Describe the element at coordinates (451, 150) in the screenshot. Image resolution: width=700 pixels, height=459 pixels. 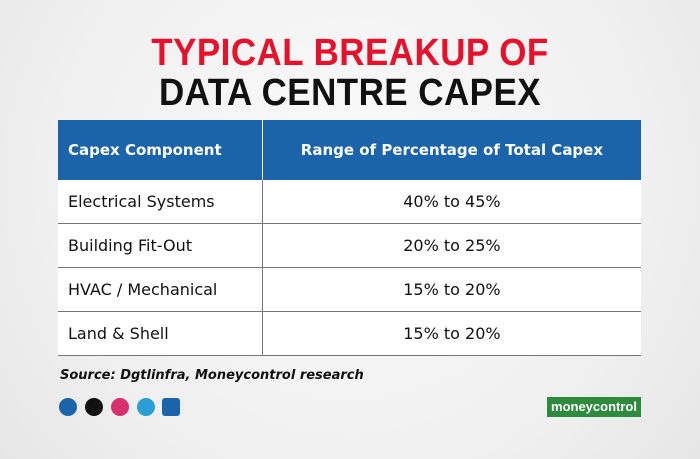
I see `column-header: Range of Percentage of Total Capex` at that location.